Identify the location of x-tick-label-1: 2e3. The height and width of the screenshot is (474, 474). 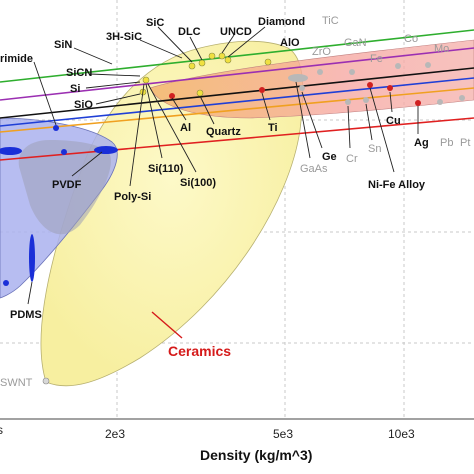
(115, 434).